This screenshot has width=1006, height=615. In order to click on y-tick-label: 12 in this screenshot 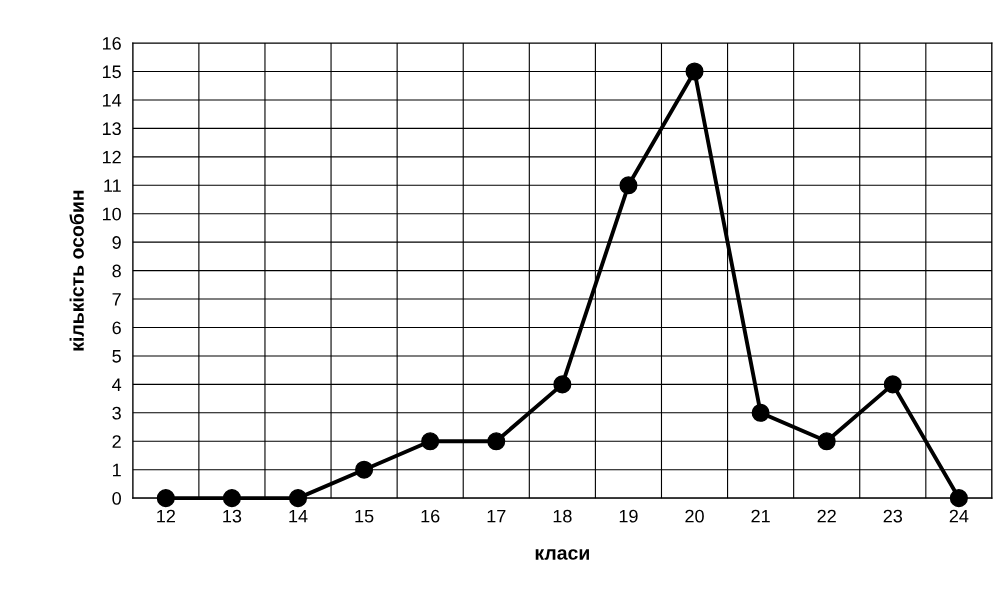, I will do `click(111, 157)`.